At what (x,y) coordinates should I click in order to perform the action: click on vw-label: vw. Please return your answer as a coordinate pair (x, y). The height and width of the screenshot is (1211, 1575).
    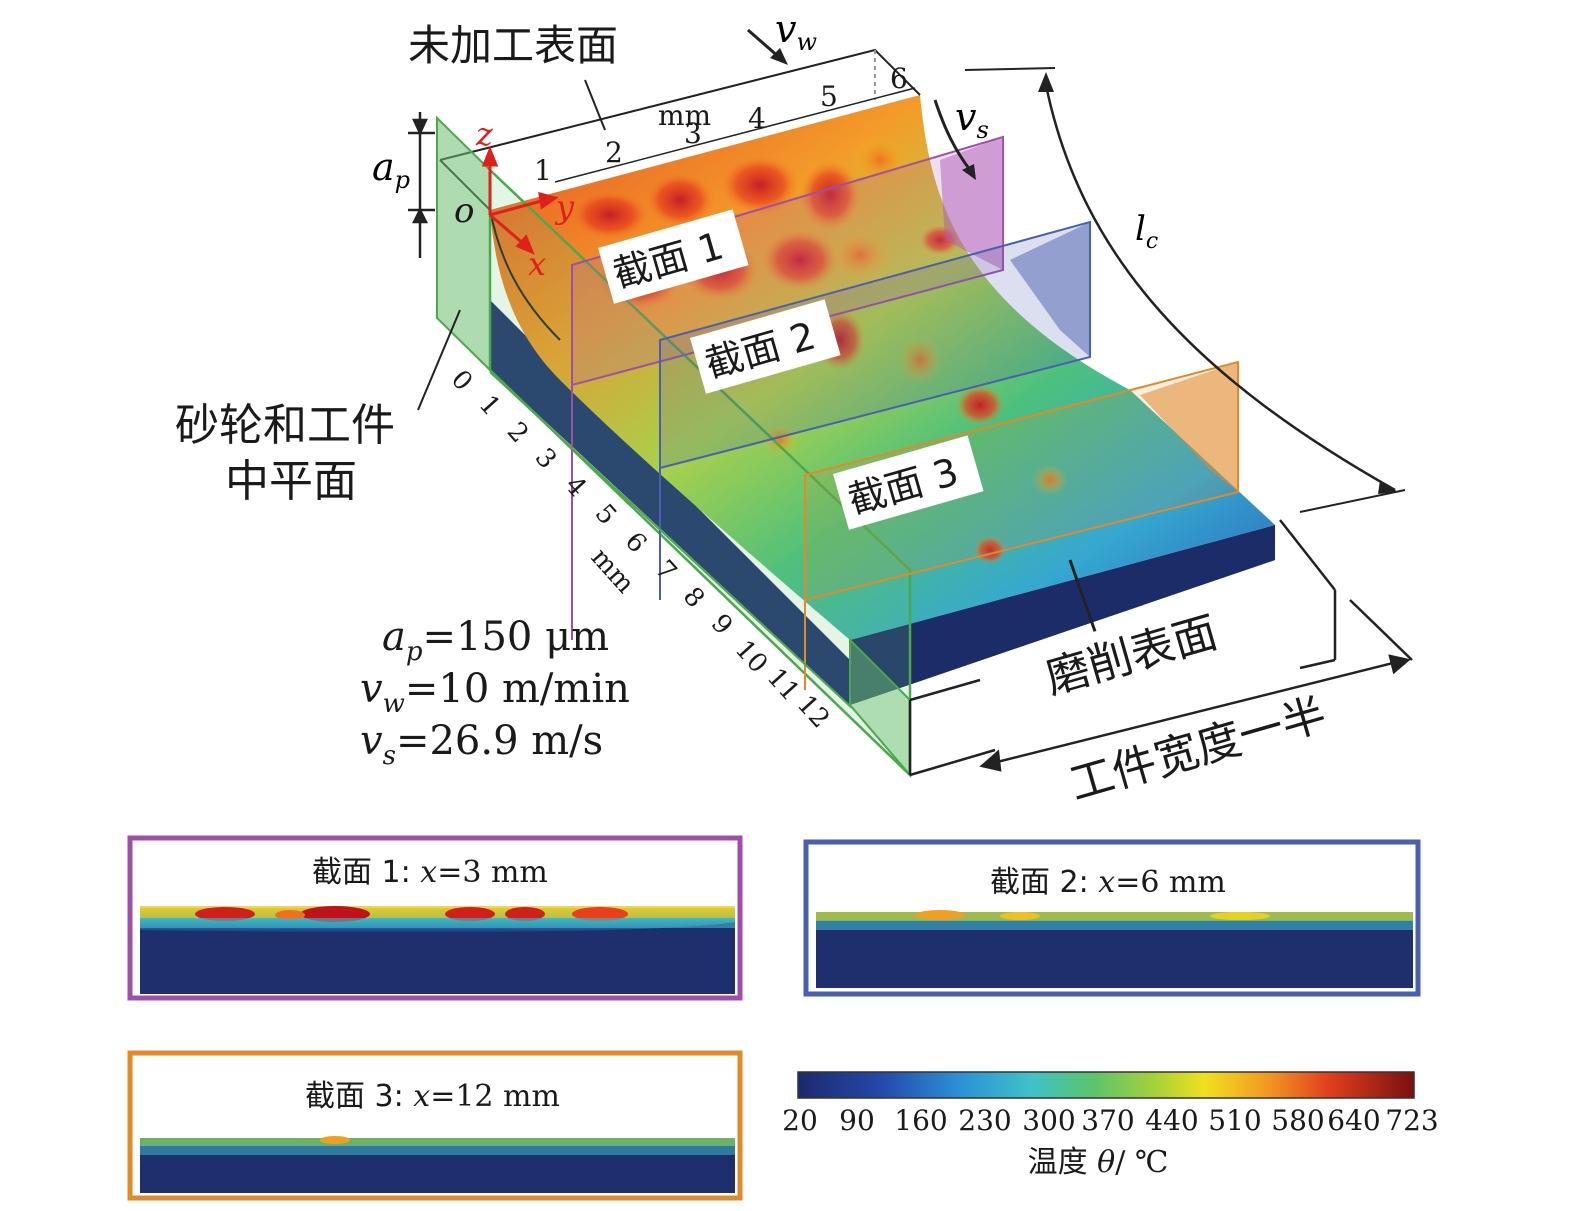
    Looking at the image, I should click on (796, 31).